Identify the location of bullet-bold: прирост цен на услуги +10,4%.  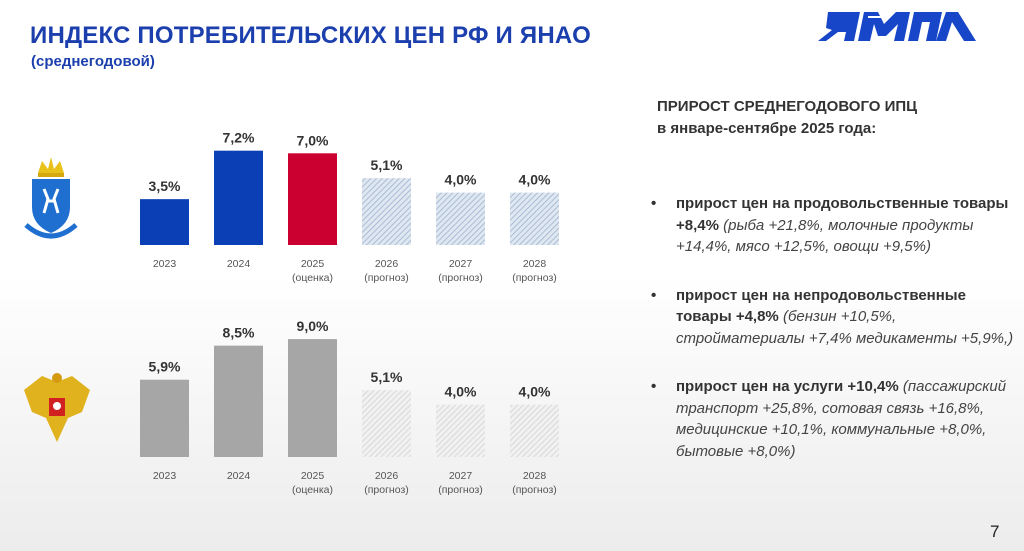
(787, 386).